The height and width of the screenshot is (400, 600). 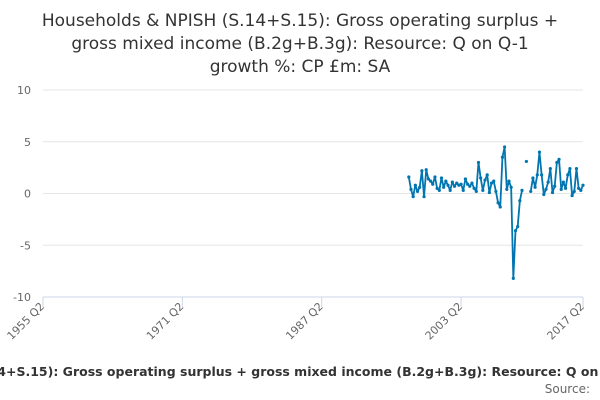 I want to click on y-tick-label: 0, so click(x=27, y=194).